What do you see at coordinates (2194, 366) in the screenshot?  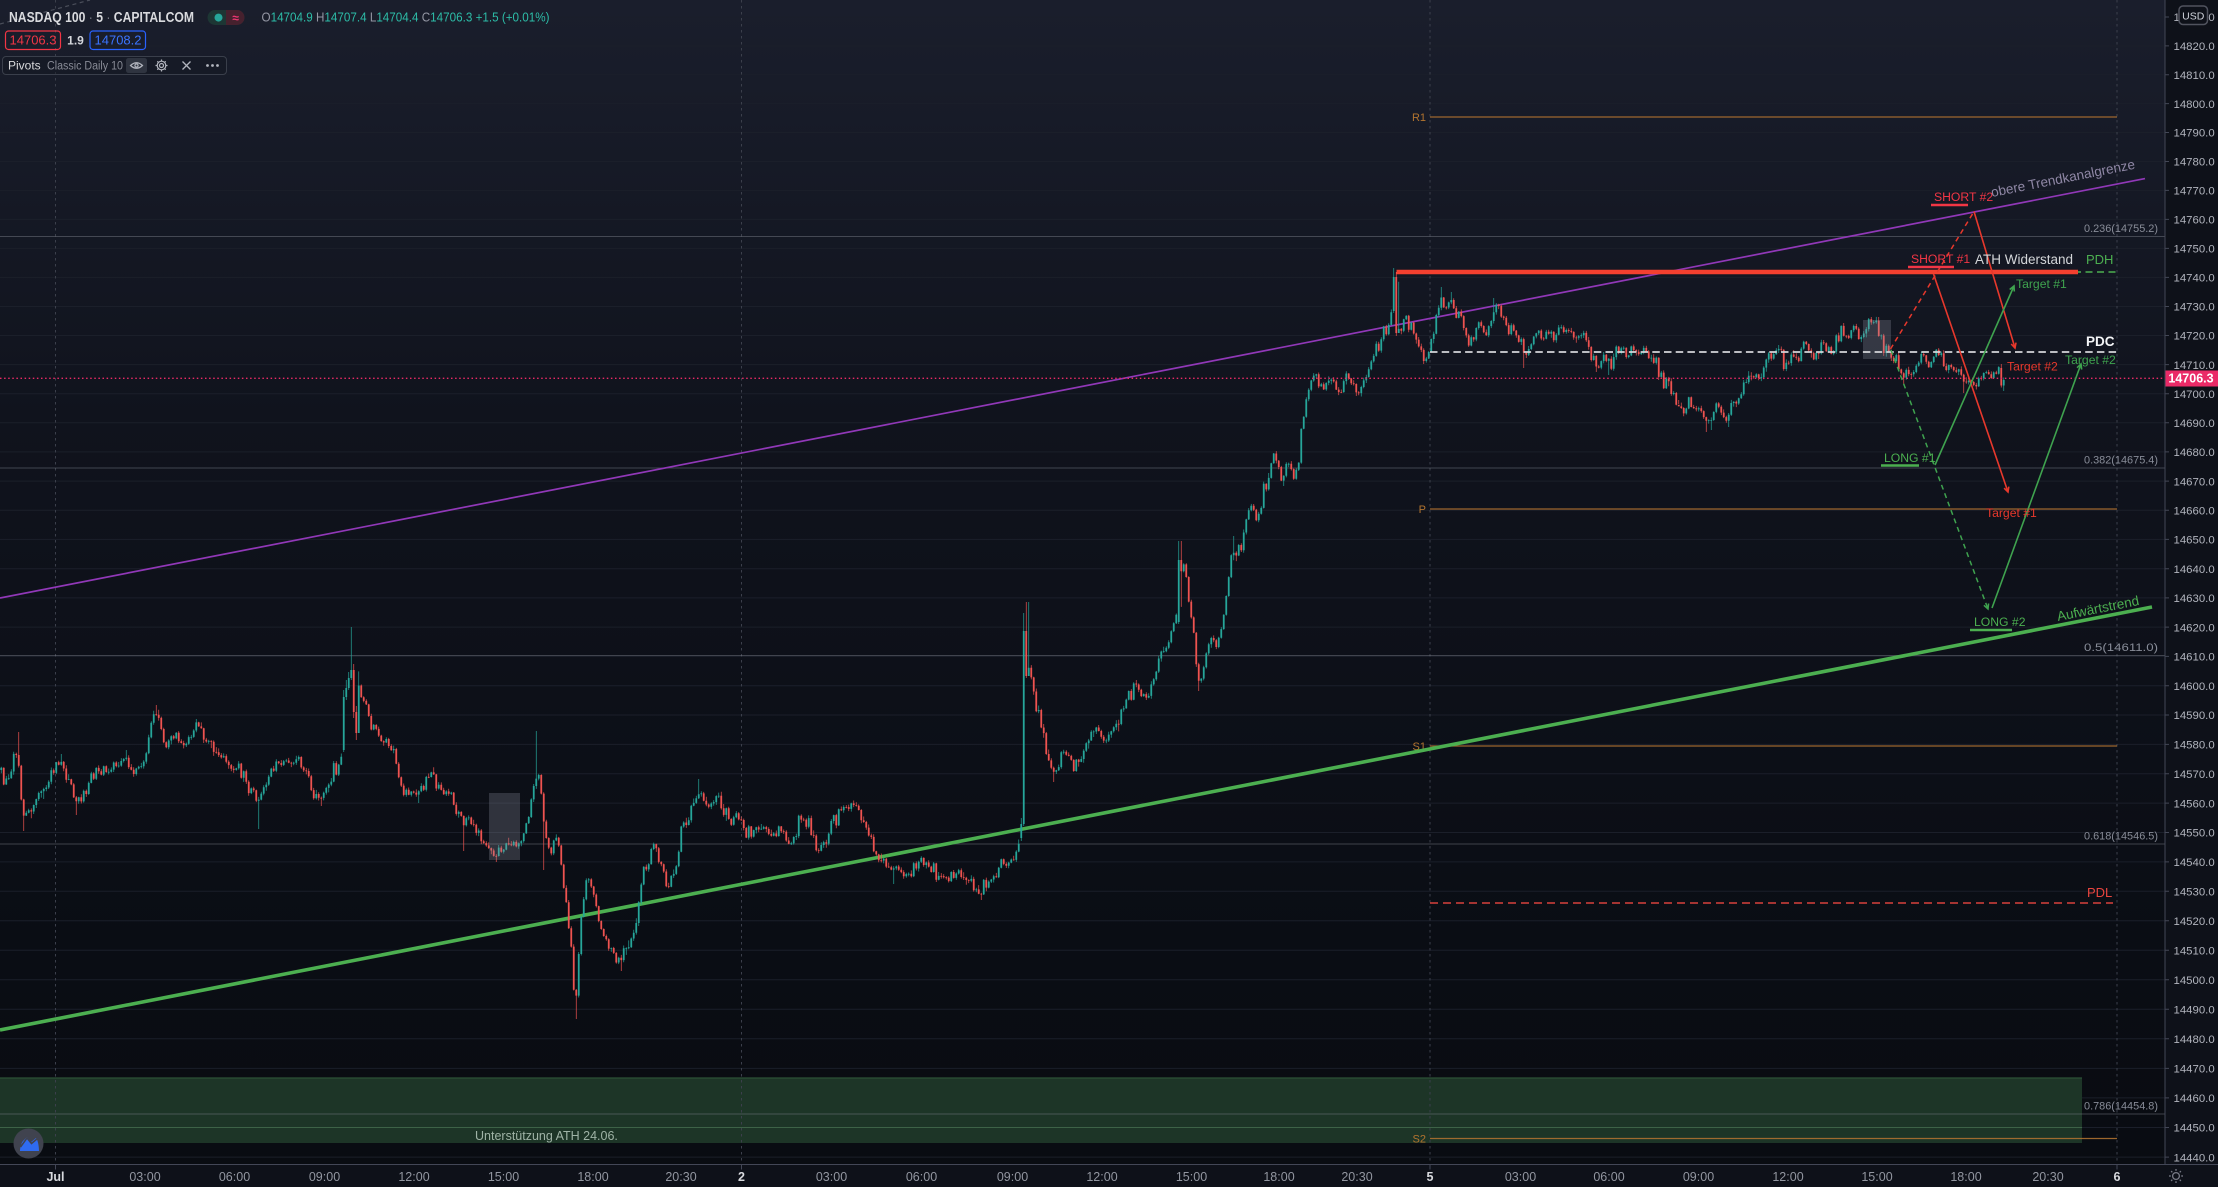 I see `svg-text: 14710.0` at bounding box center [2194, 366].